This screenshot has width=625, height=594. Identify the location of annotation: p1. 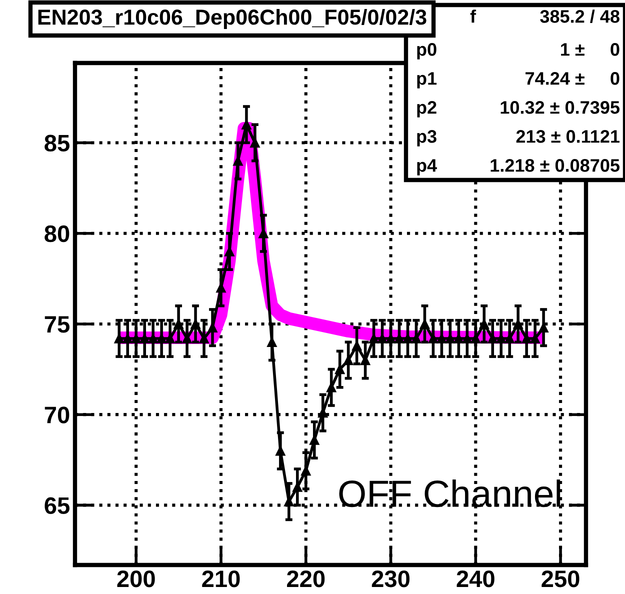
(427, 80).